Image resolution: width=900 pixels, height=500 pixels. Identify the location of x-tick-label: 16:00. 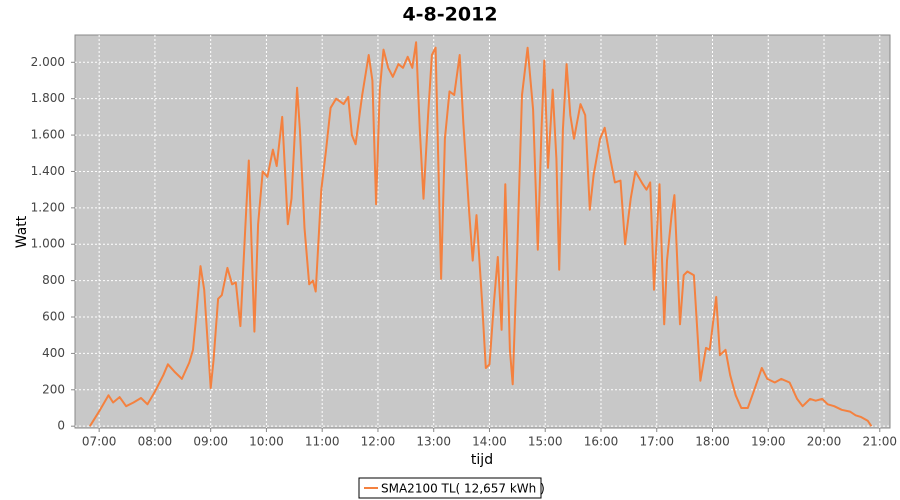
(601, 442).